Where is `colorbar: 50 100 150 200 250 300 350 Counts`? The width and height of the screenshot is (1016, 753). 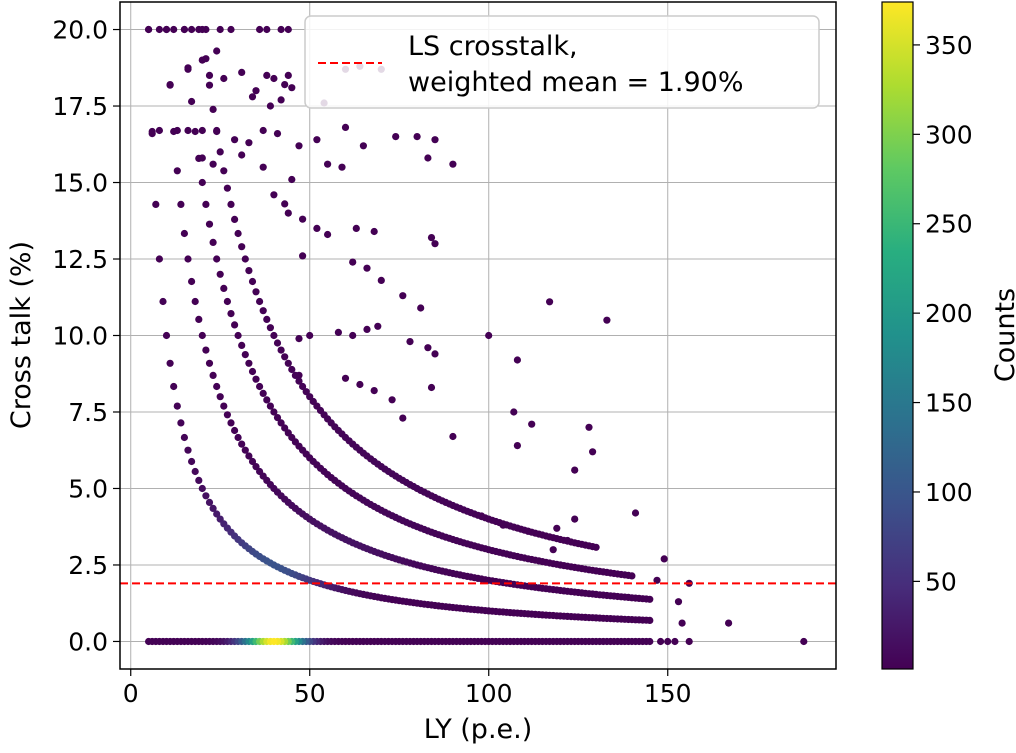 colorbar: 50 100 150 200 250 300 350 Counts is located at coordinates (948, 335).